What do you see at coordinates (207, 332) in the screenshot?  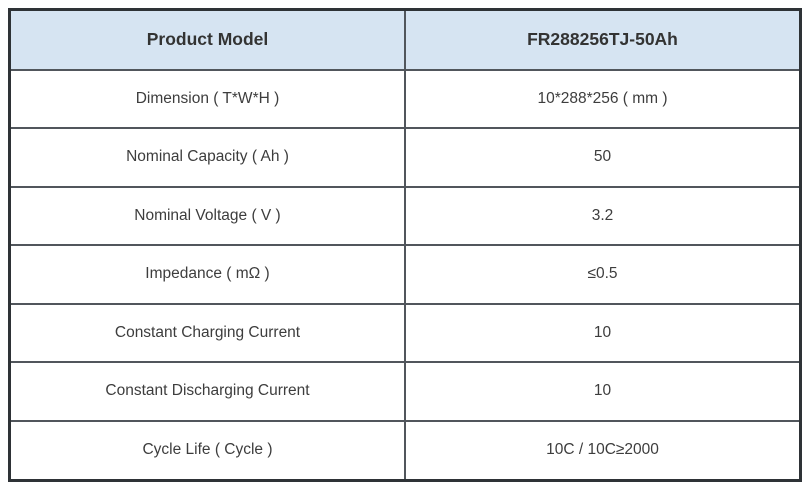 I see `spec-label-charging-current: Constant Charging Current` at bounding box center [207, 332].